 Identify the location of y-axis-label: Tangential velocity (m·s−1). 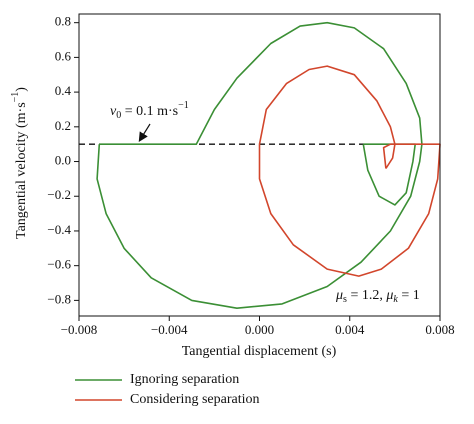
(19, 163).